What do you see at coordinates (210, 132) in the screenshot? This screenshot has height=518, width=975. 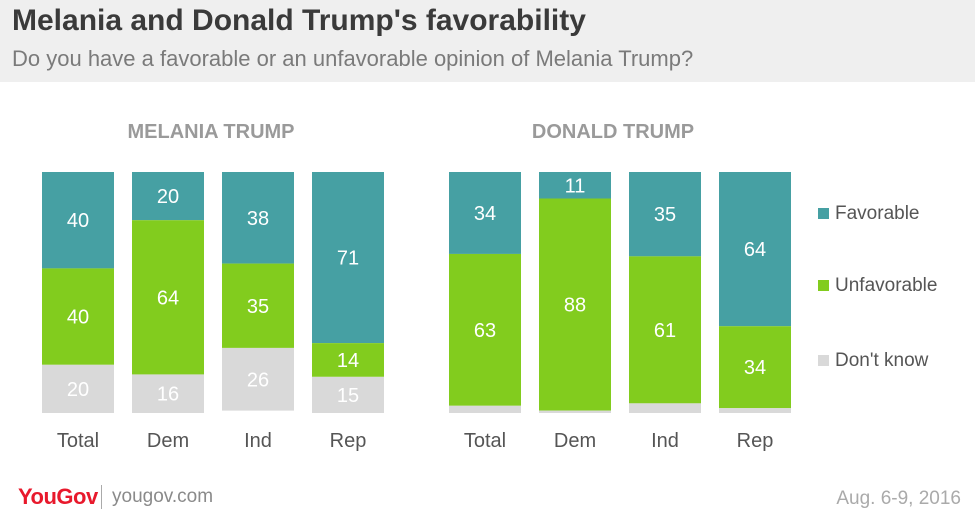 I see `panel-title: MELANIA TRUMP` at bounding box center [210, 132].